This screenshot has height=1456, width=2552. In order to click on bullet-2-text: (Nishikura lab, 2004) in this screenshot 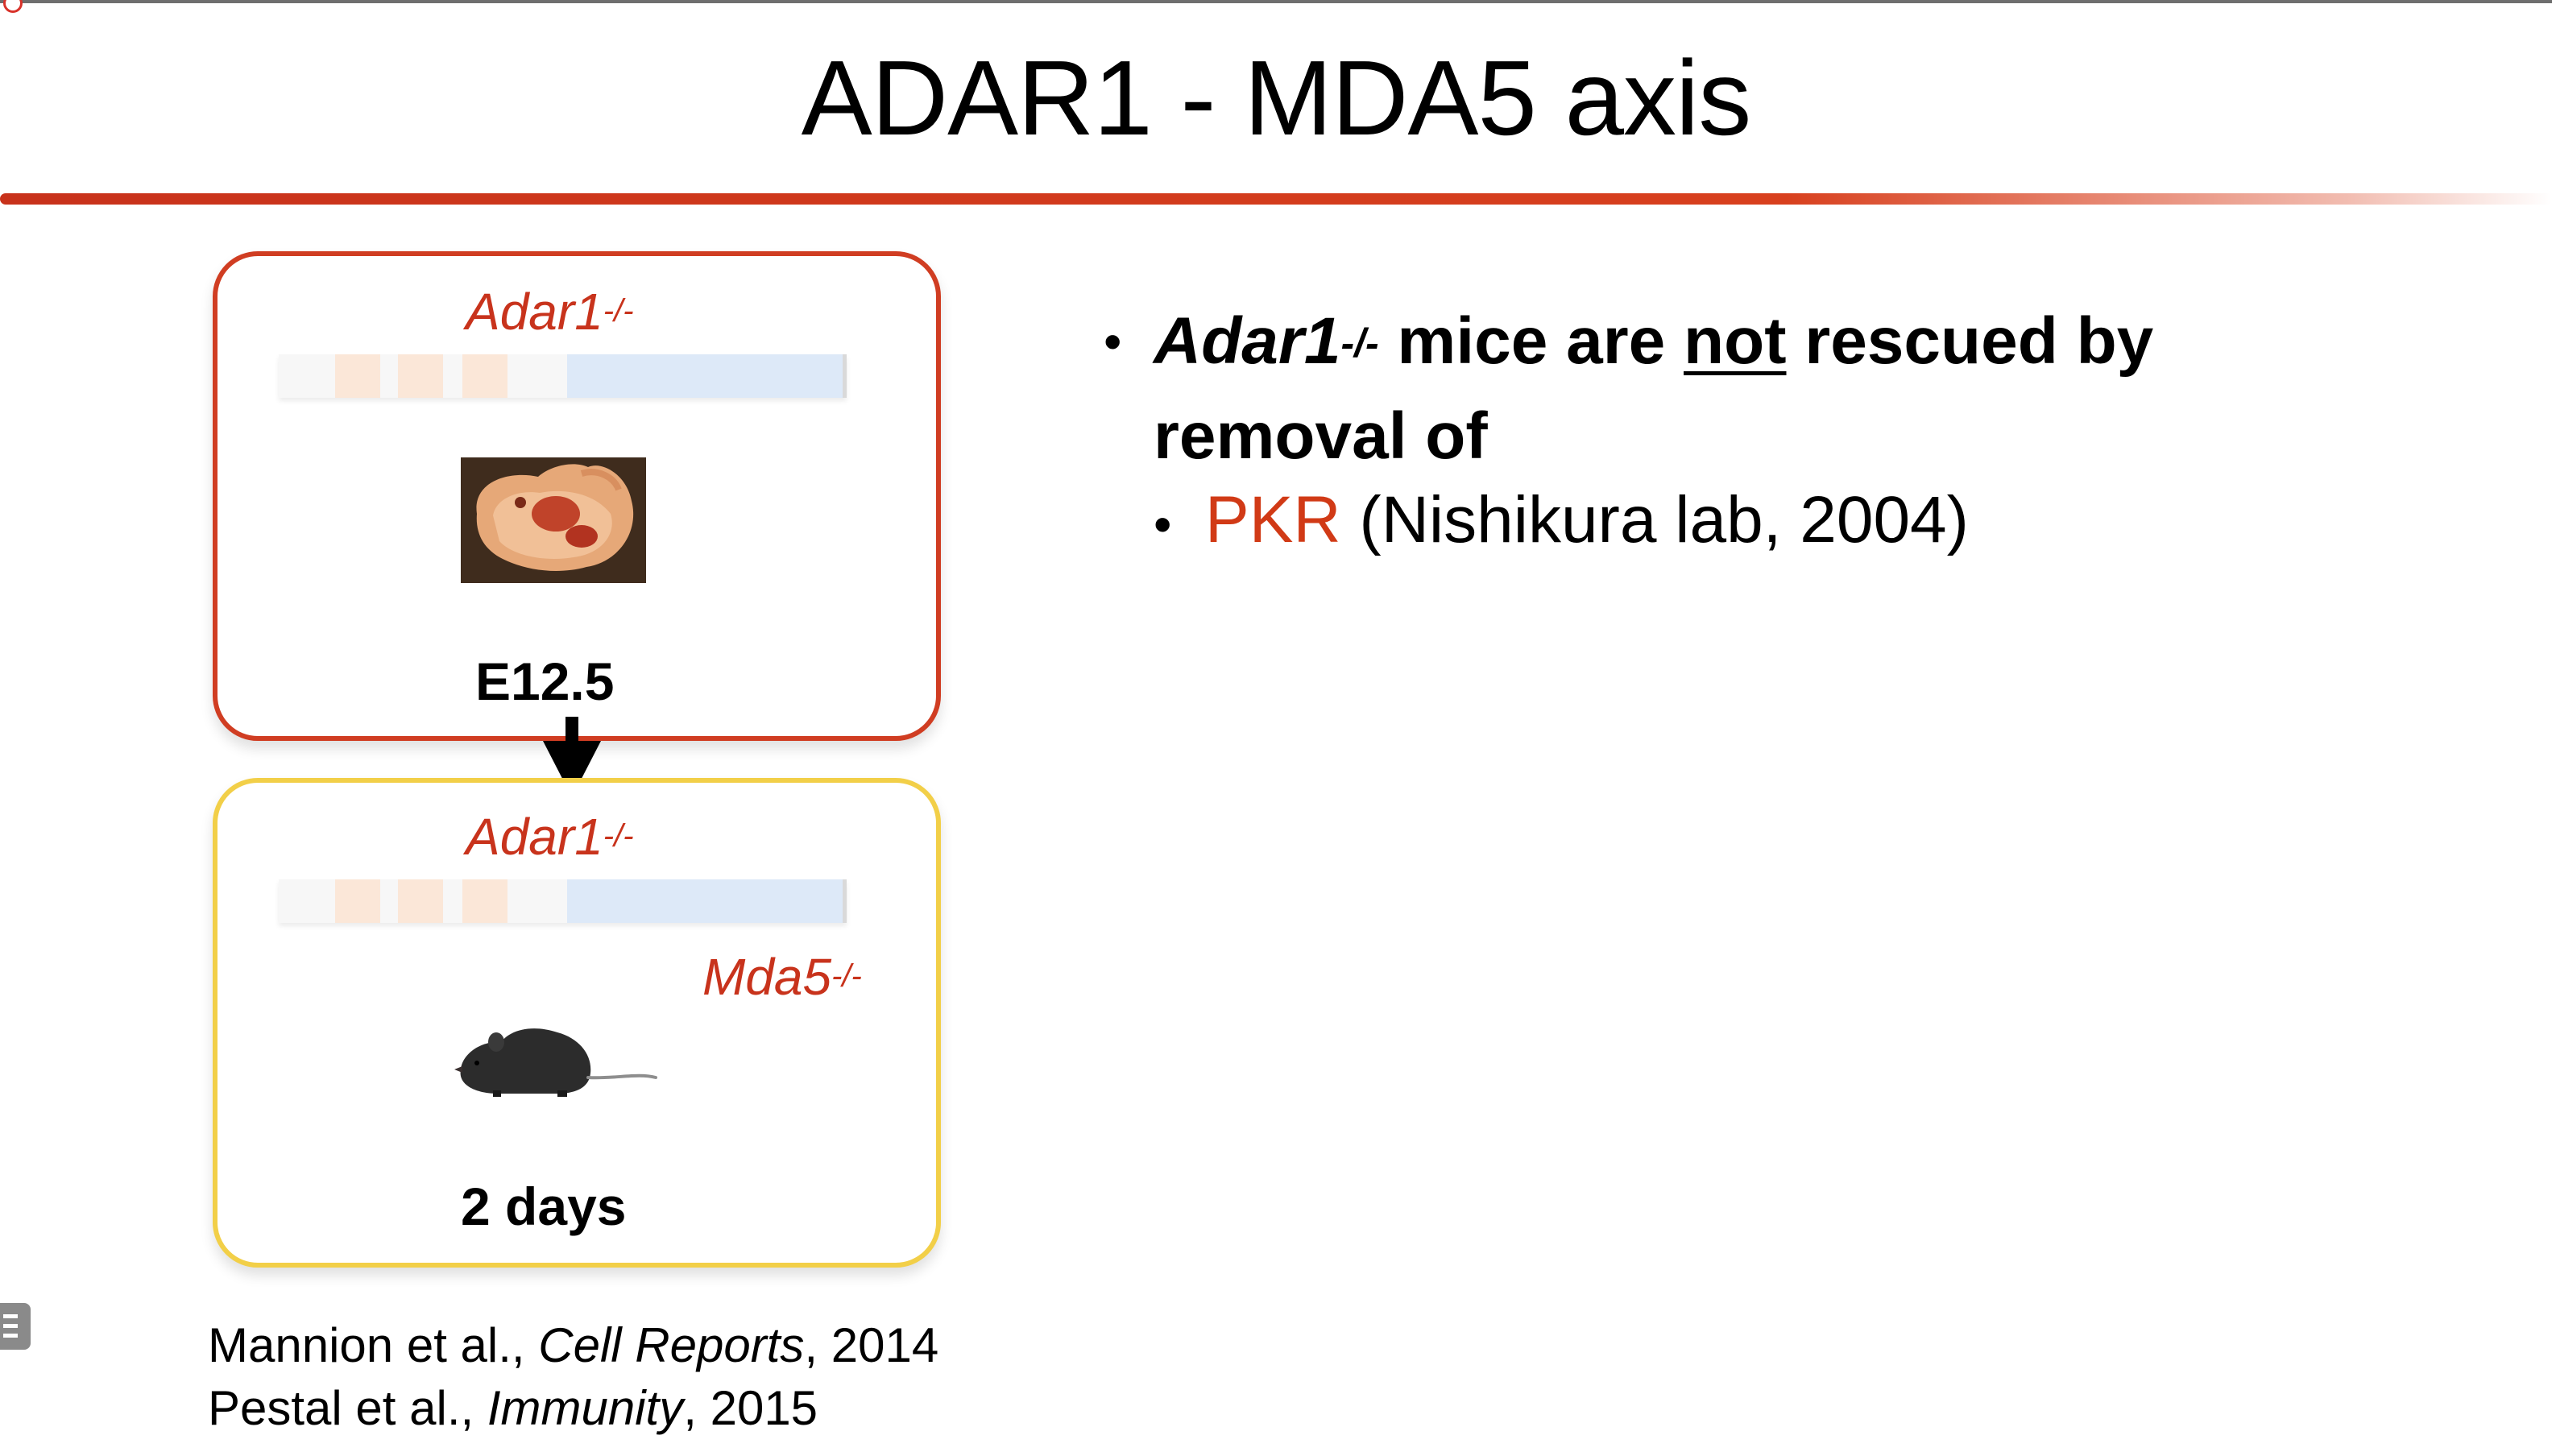, I will do `click(1654, 519)`.